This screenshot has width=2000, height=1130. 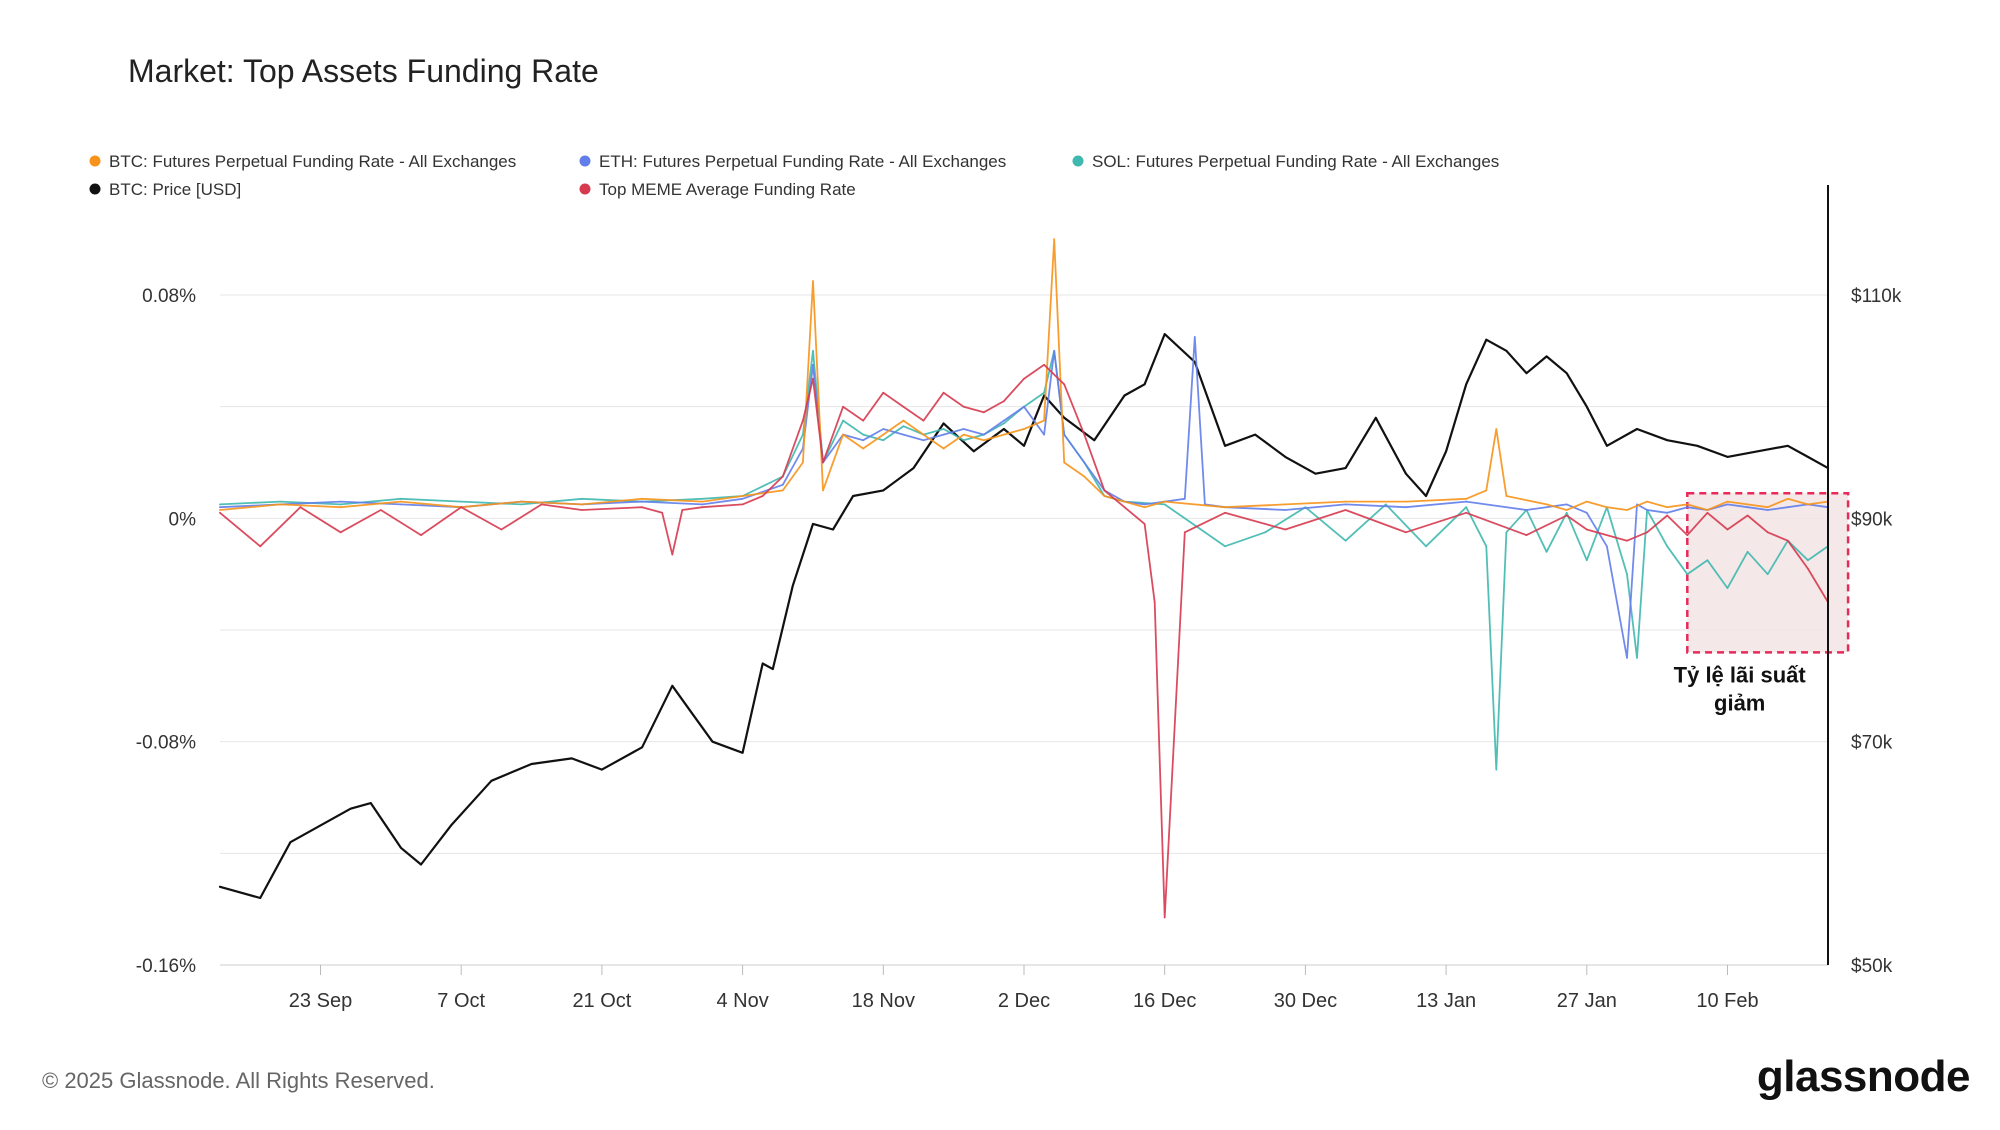 I want to click on annotation-text-1: giảm, so click(x=1739, y=702).